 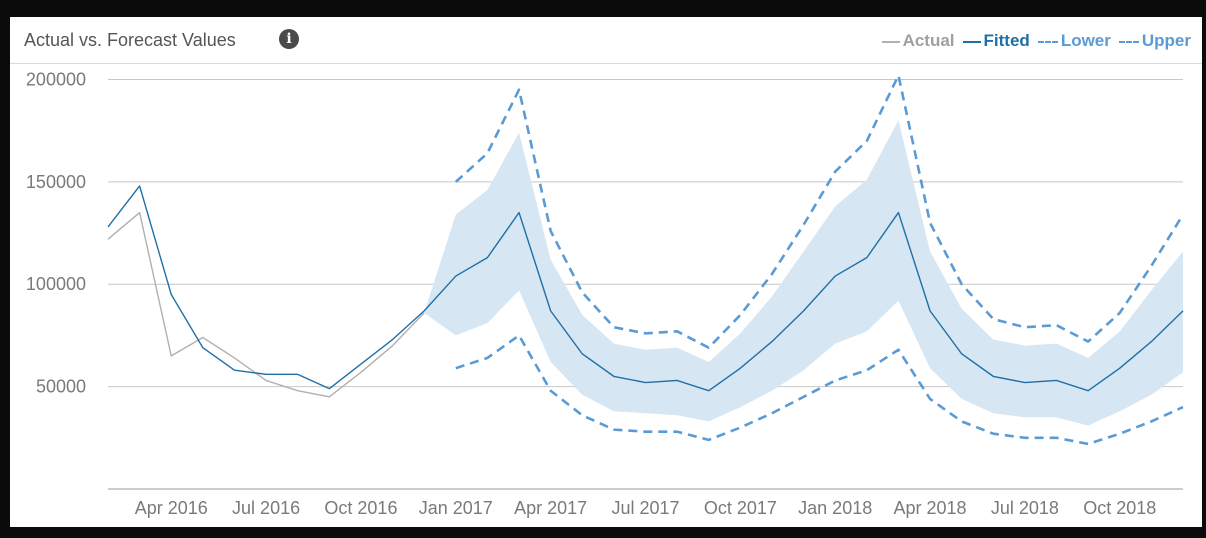 What do you see at coordinates (928, 40) in the screenshot?
I see `legend-label-actual: Actual` at bounding box center [928, 40].